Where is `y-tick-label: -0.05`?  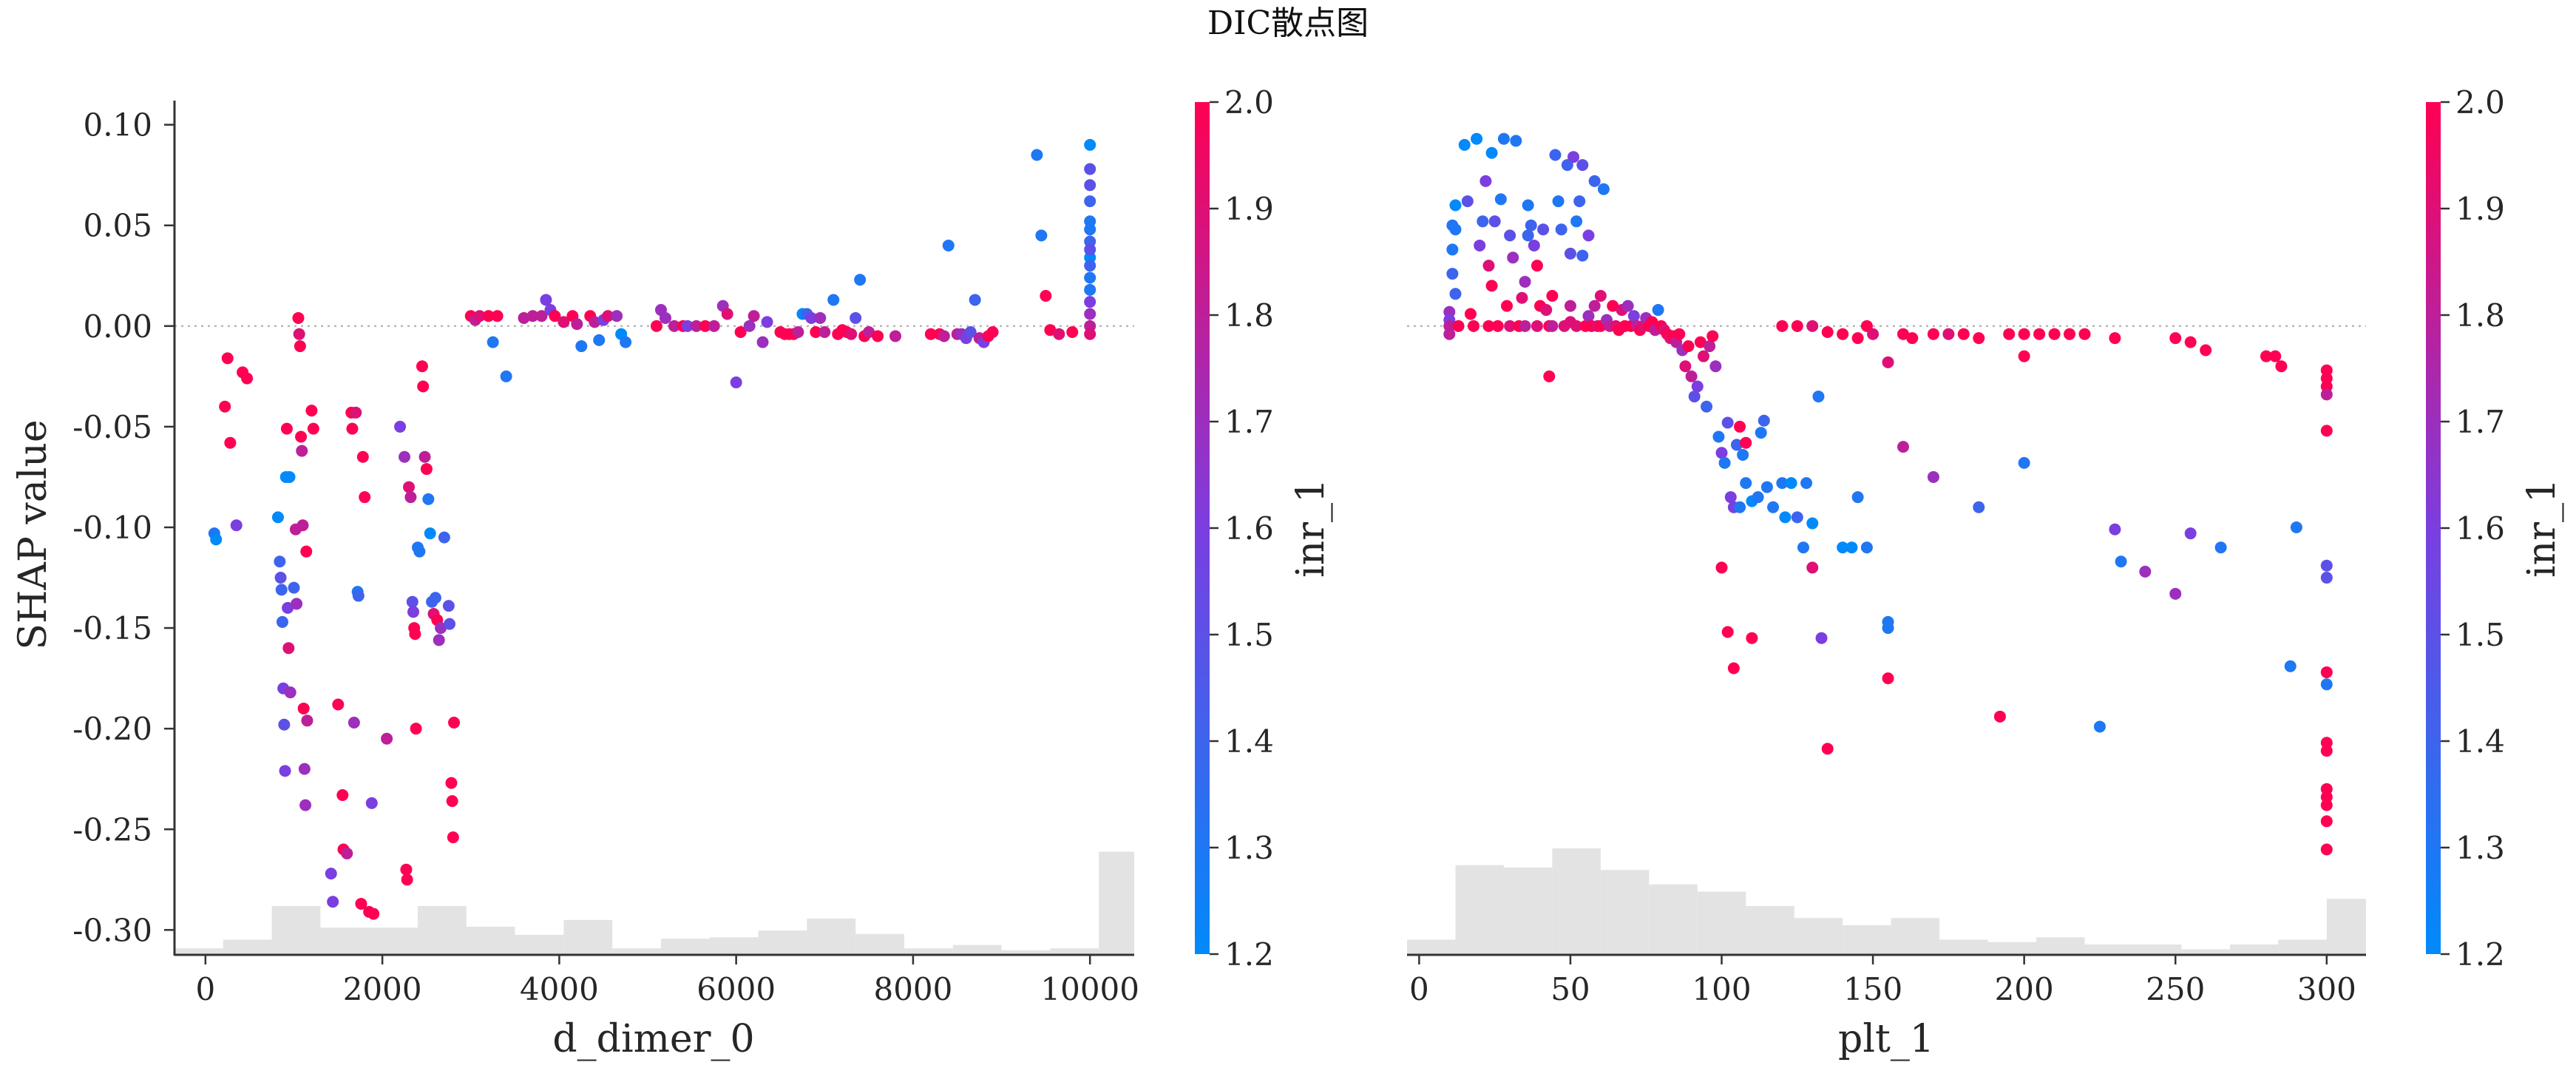 y-tick-label: -0.05 is located at coordinates (112, 427).